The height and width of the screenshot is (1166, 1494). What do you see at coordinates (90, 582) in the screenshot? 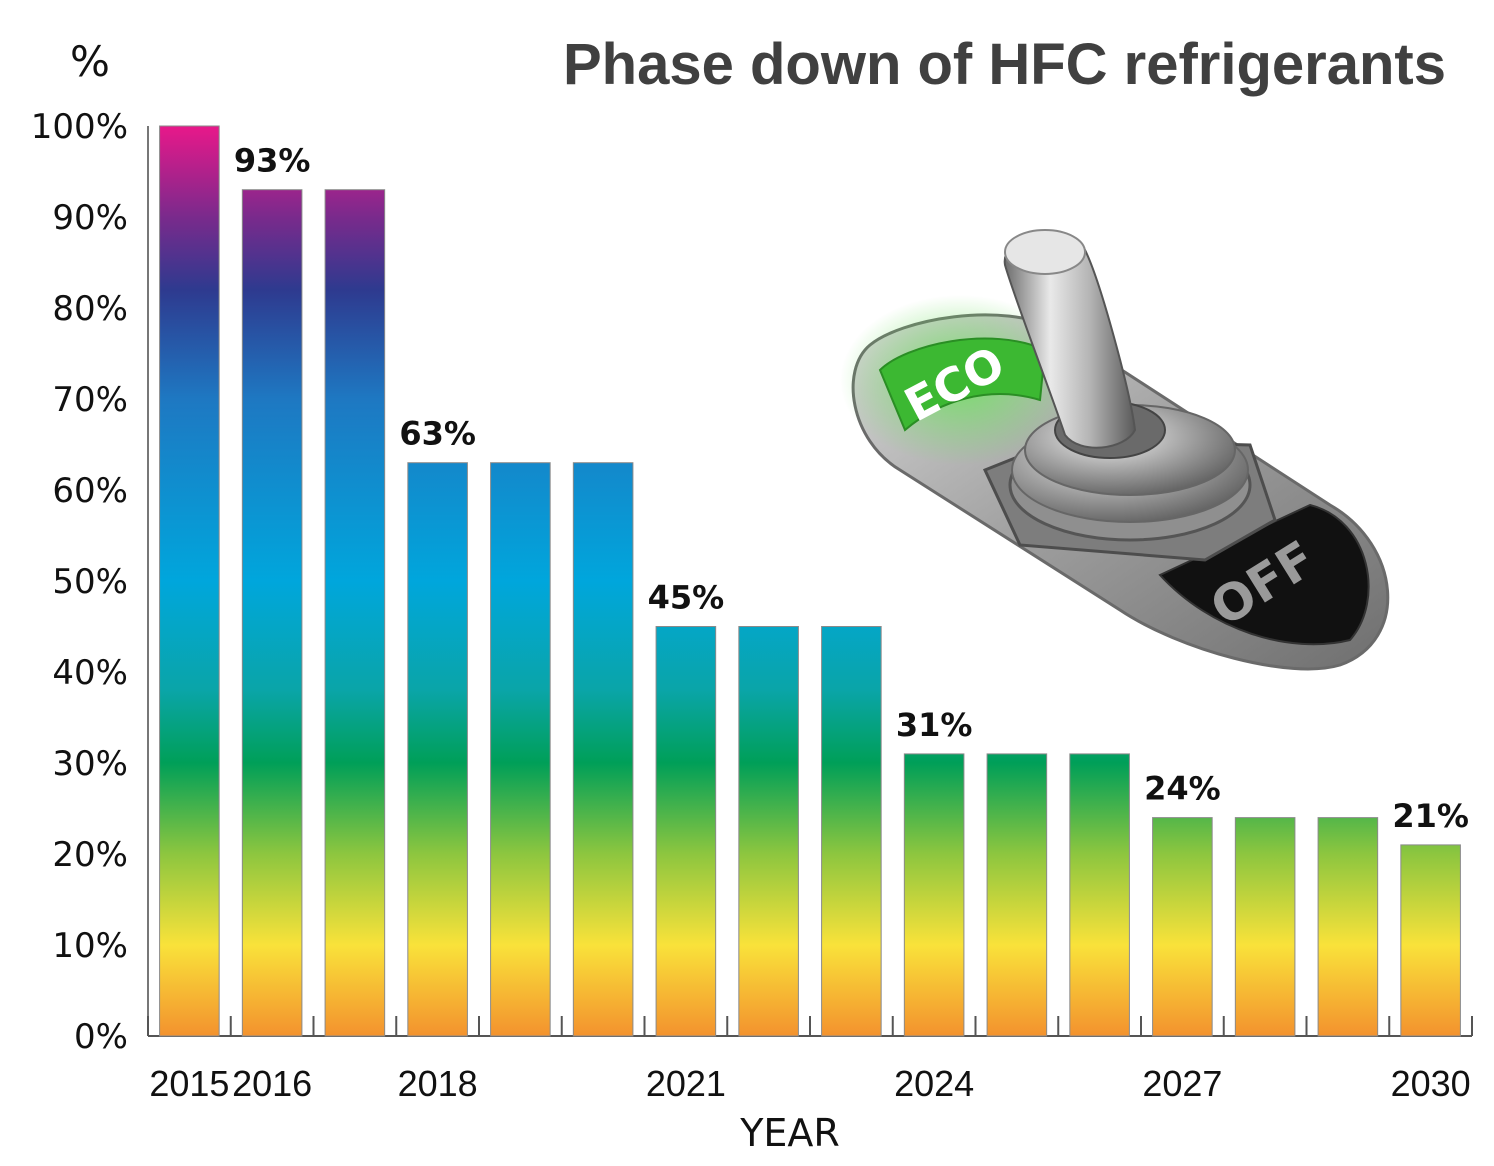
I see `y-tick-label: 50%` at bounding box center [90, 582].